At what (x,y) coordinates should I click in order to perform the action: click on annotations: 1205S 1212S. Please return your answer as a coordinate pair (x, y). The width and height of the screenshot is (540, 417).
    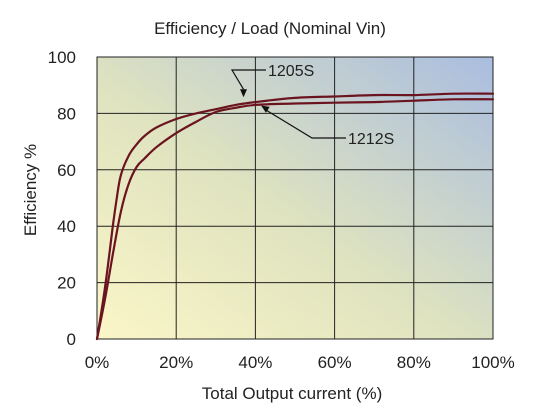
    Looking at the image, I should click on (312, 105).